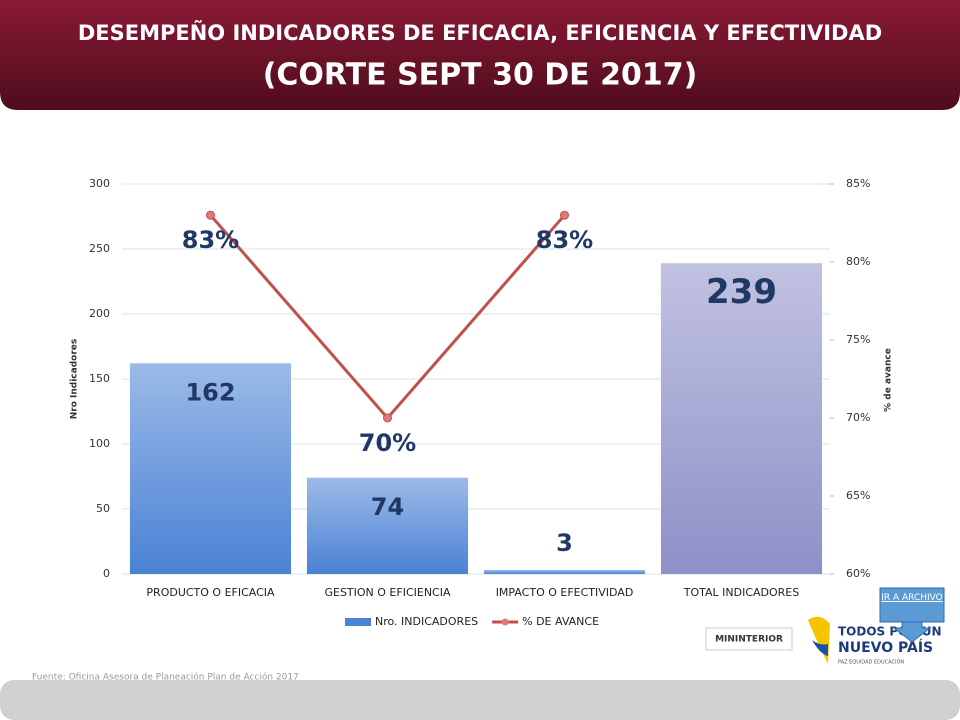 The height and width of the screenshot is (720, 960). I want to click on y2-tick-label: 80%, so click(858, 261).